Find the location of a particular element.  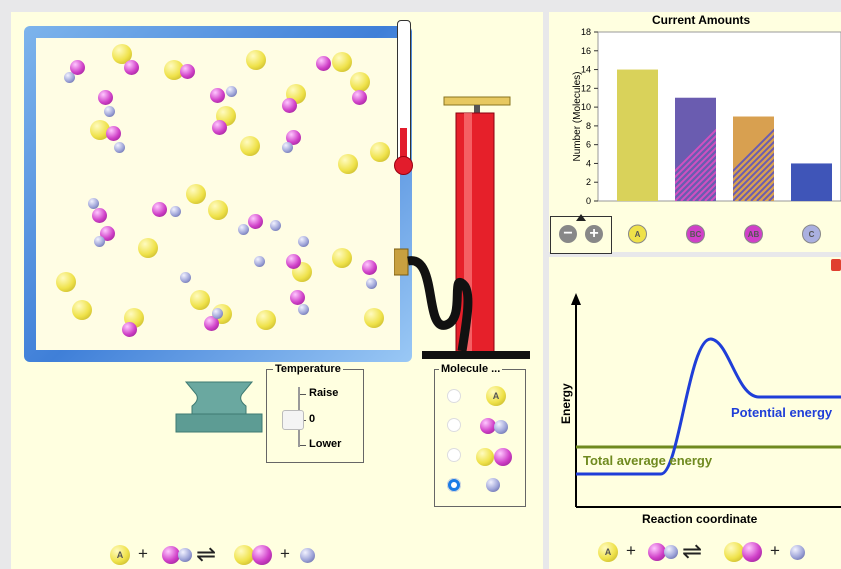

category-label: AB is located at coordinates (754, 234).